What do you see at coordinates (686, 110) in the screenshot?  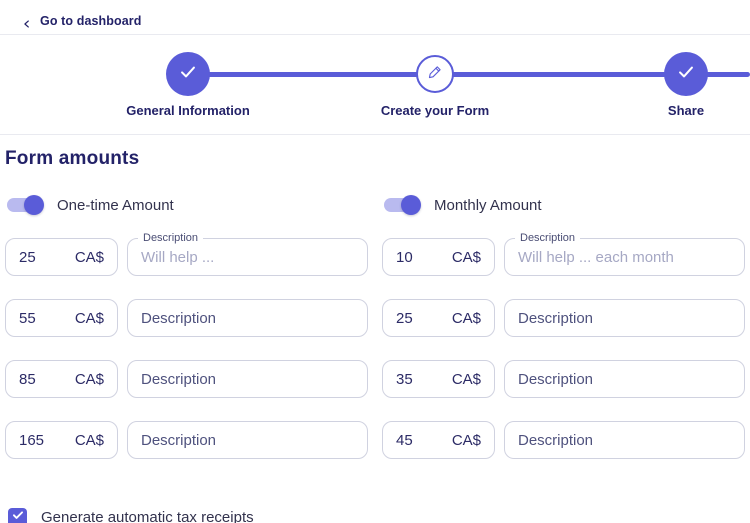 I see `step-label: Share` at bounding box center [686, 110].